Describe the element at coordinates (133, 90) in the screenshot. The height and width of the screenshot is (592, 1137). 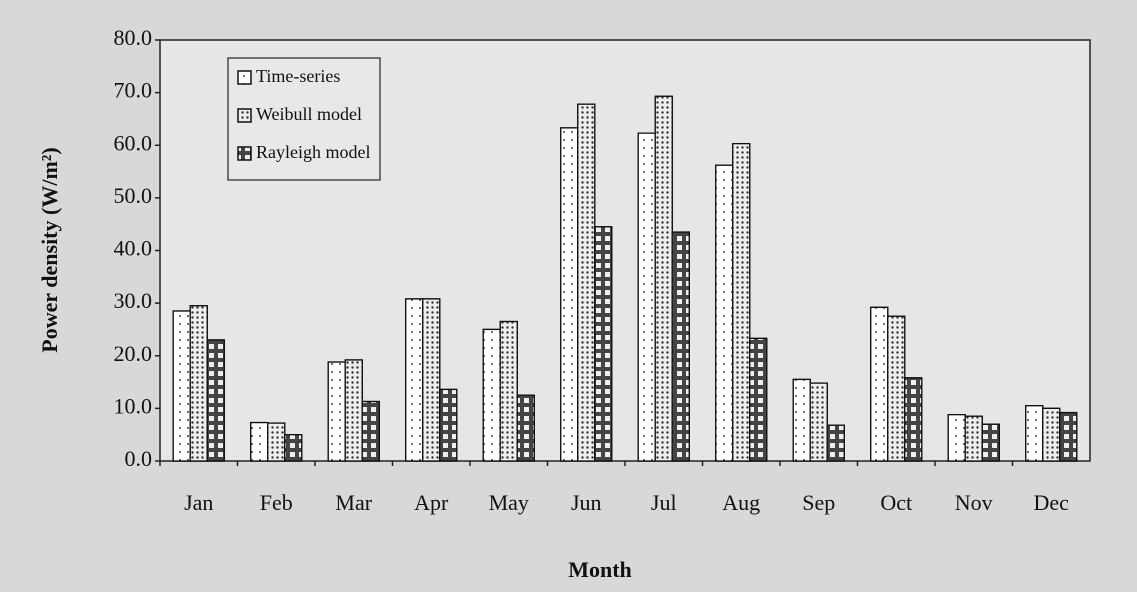
I see `y-tick-label: 70.0` at that location.